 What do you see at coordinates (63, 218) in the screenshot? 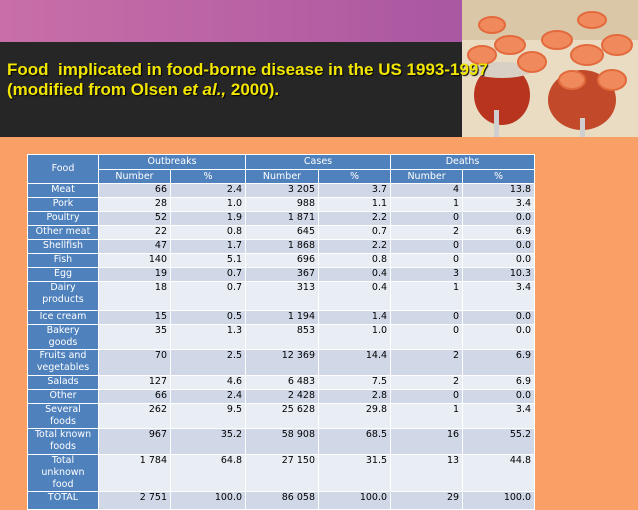
I see `food-cell: Poultry` at bounding box center [63, 218].